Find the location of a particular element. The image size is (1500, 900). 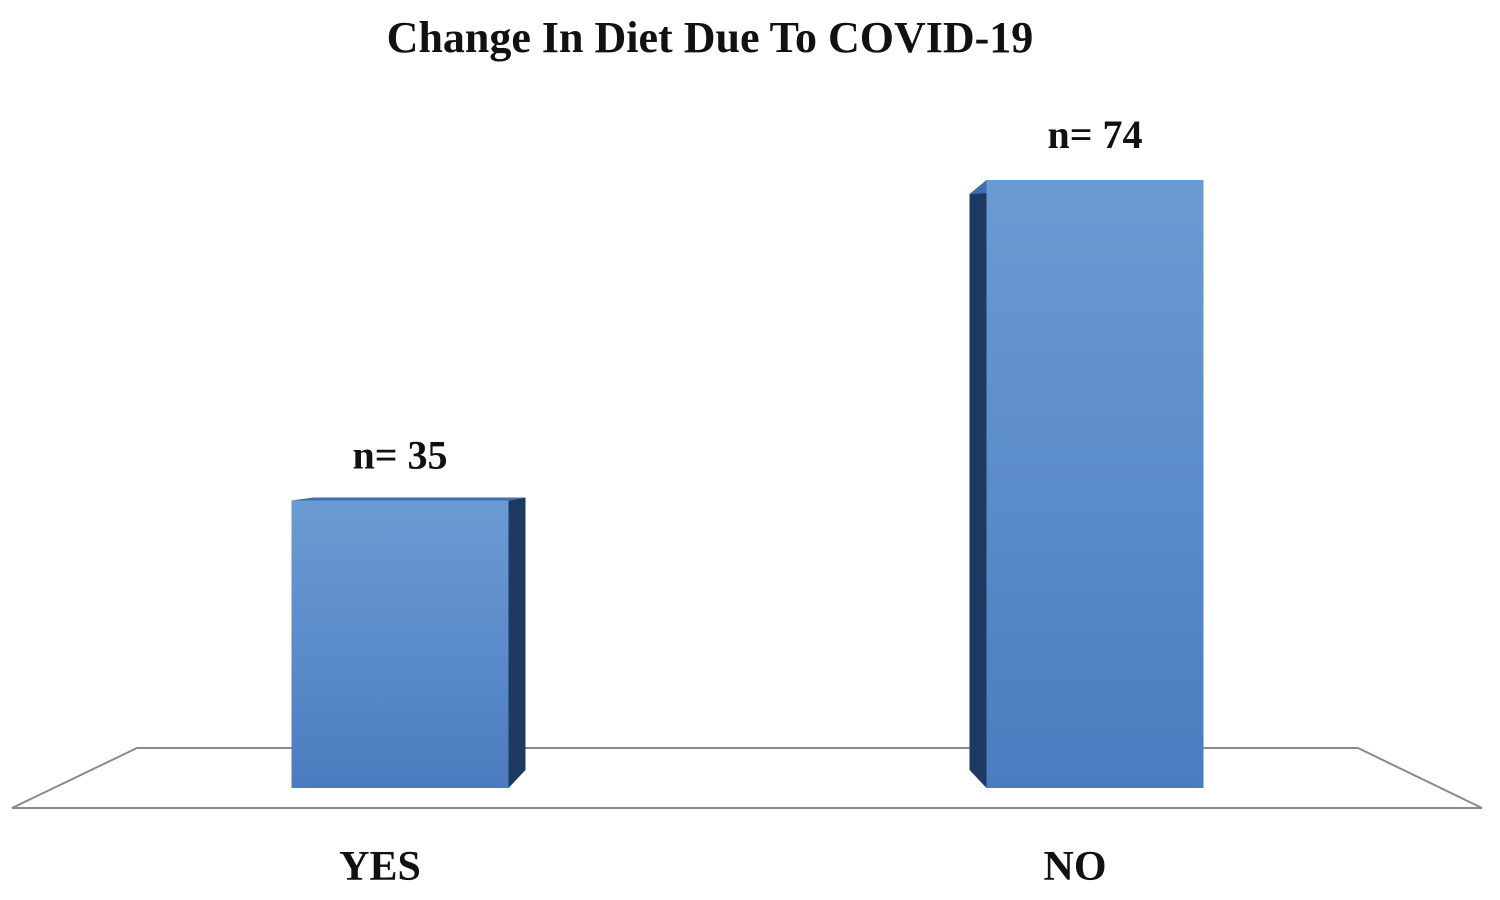

category-label-no: NO is located at coordinates (1075, 867).